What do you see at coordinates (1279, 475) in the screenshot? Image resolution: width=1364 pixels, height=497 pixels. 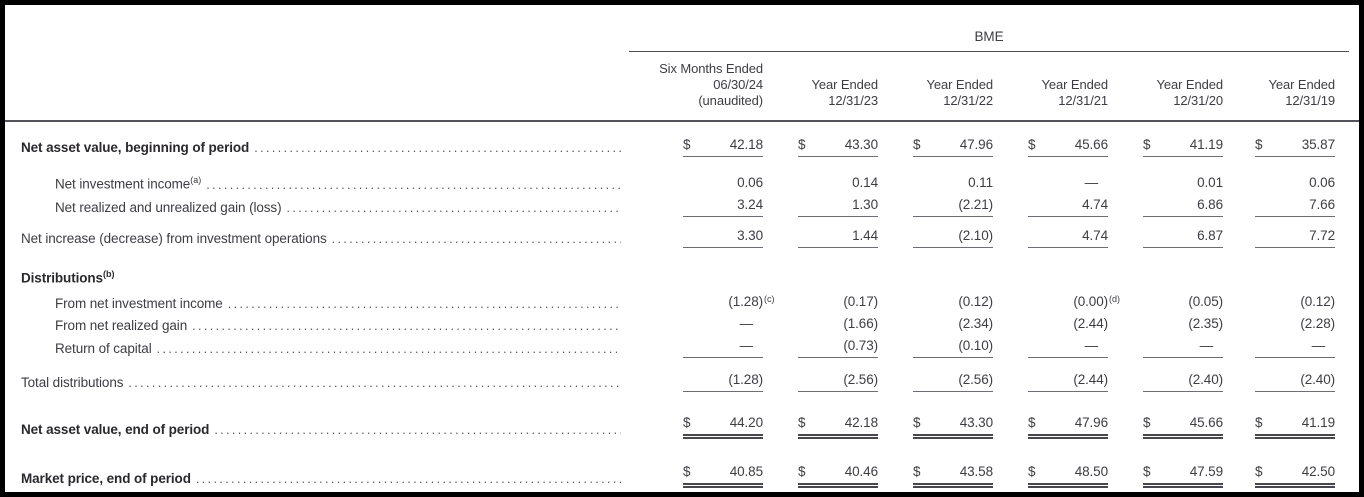 I see `value-cell: $42.50` at bounding box center [1279, 475].